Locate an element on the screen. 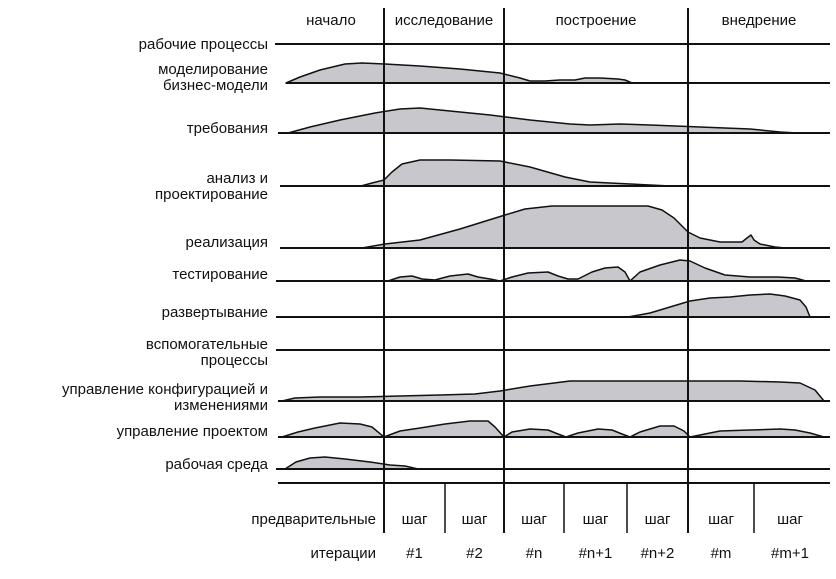 Image resolution: width=836 pixels, height=579 pixels. iteration-label-prelim-line1: предварительные is located at coordinates (313, 519).